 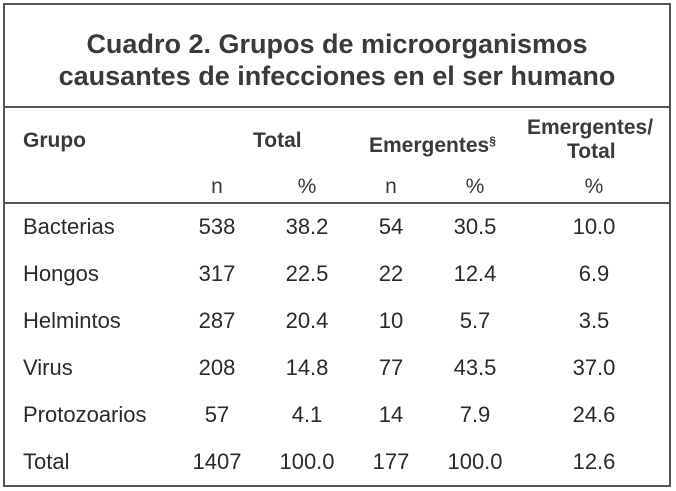 I want to click on cell-grupo: Virus, so click(x=48, y=367).